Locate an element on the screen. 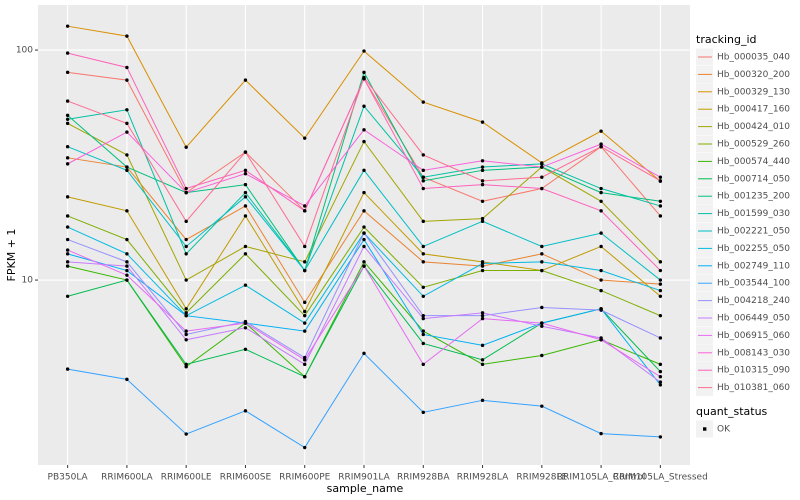 The height and width of the screenshot is (500, 800). legend-title: tracking_id is located at coordinates (726, 39).